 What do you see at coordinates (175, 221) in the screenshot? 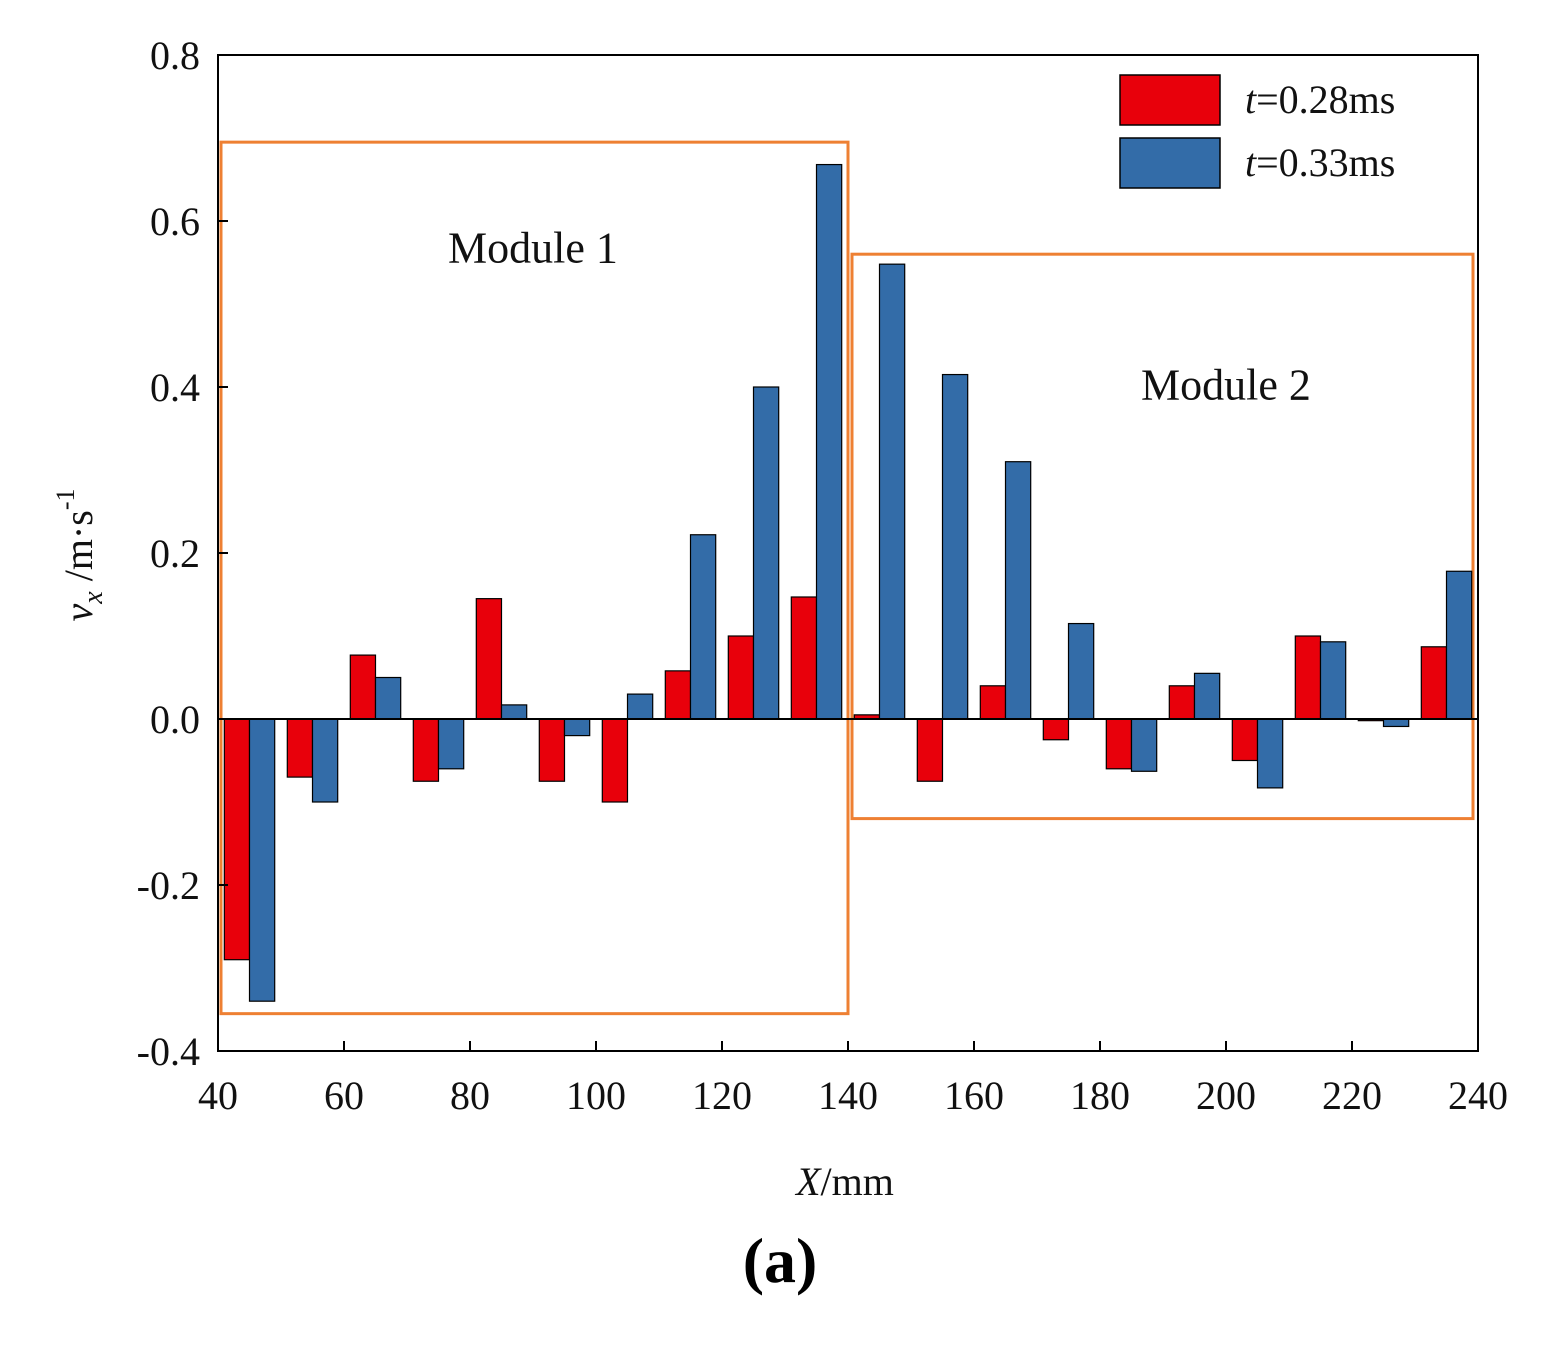
I see `y-tick-label: 0.6` at bounding box center [175, 221].